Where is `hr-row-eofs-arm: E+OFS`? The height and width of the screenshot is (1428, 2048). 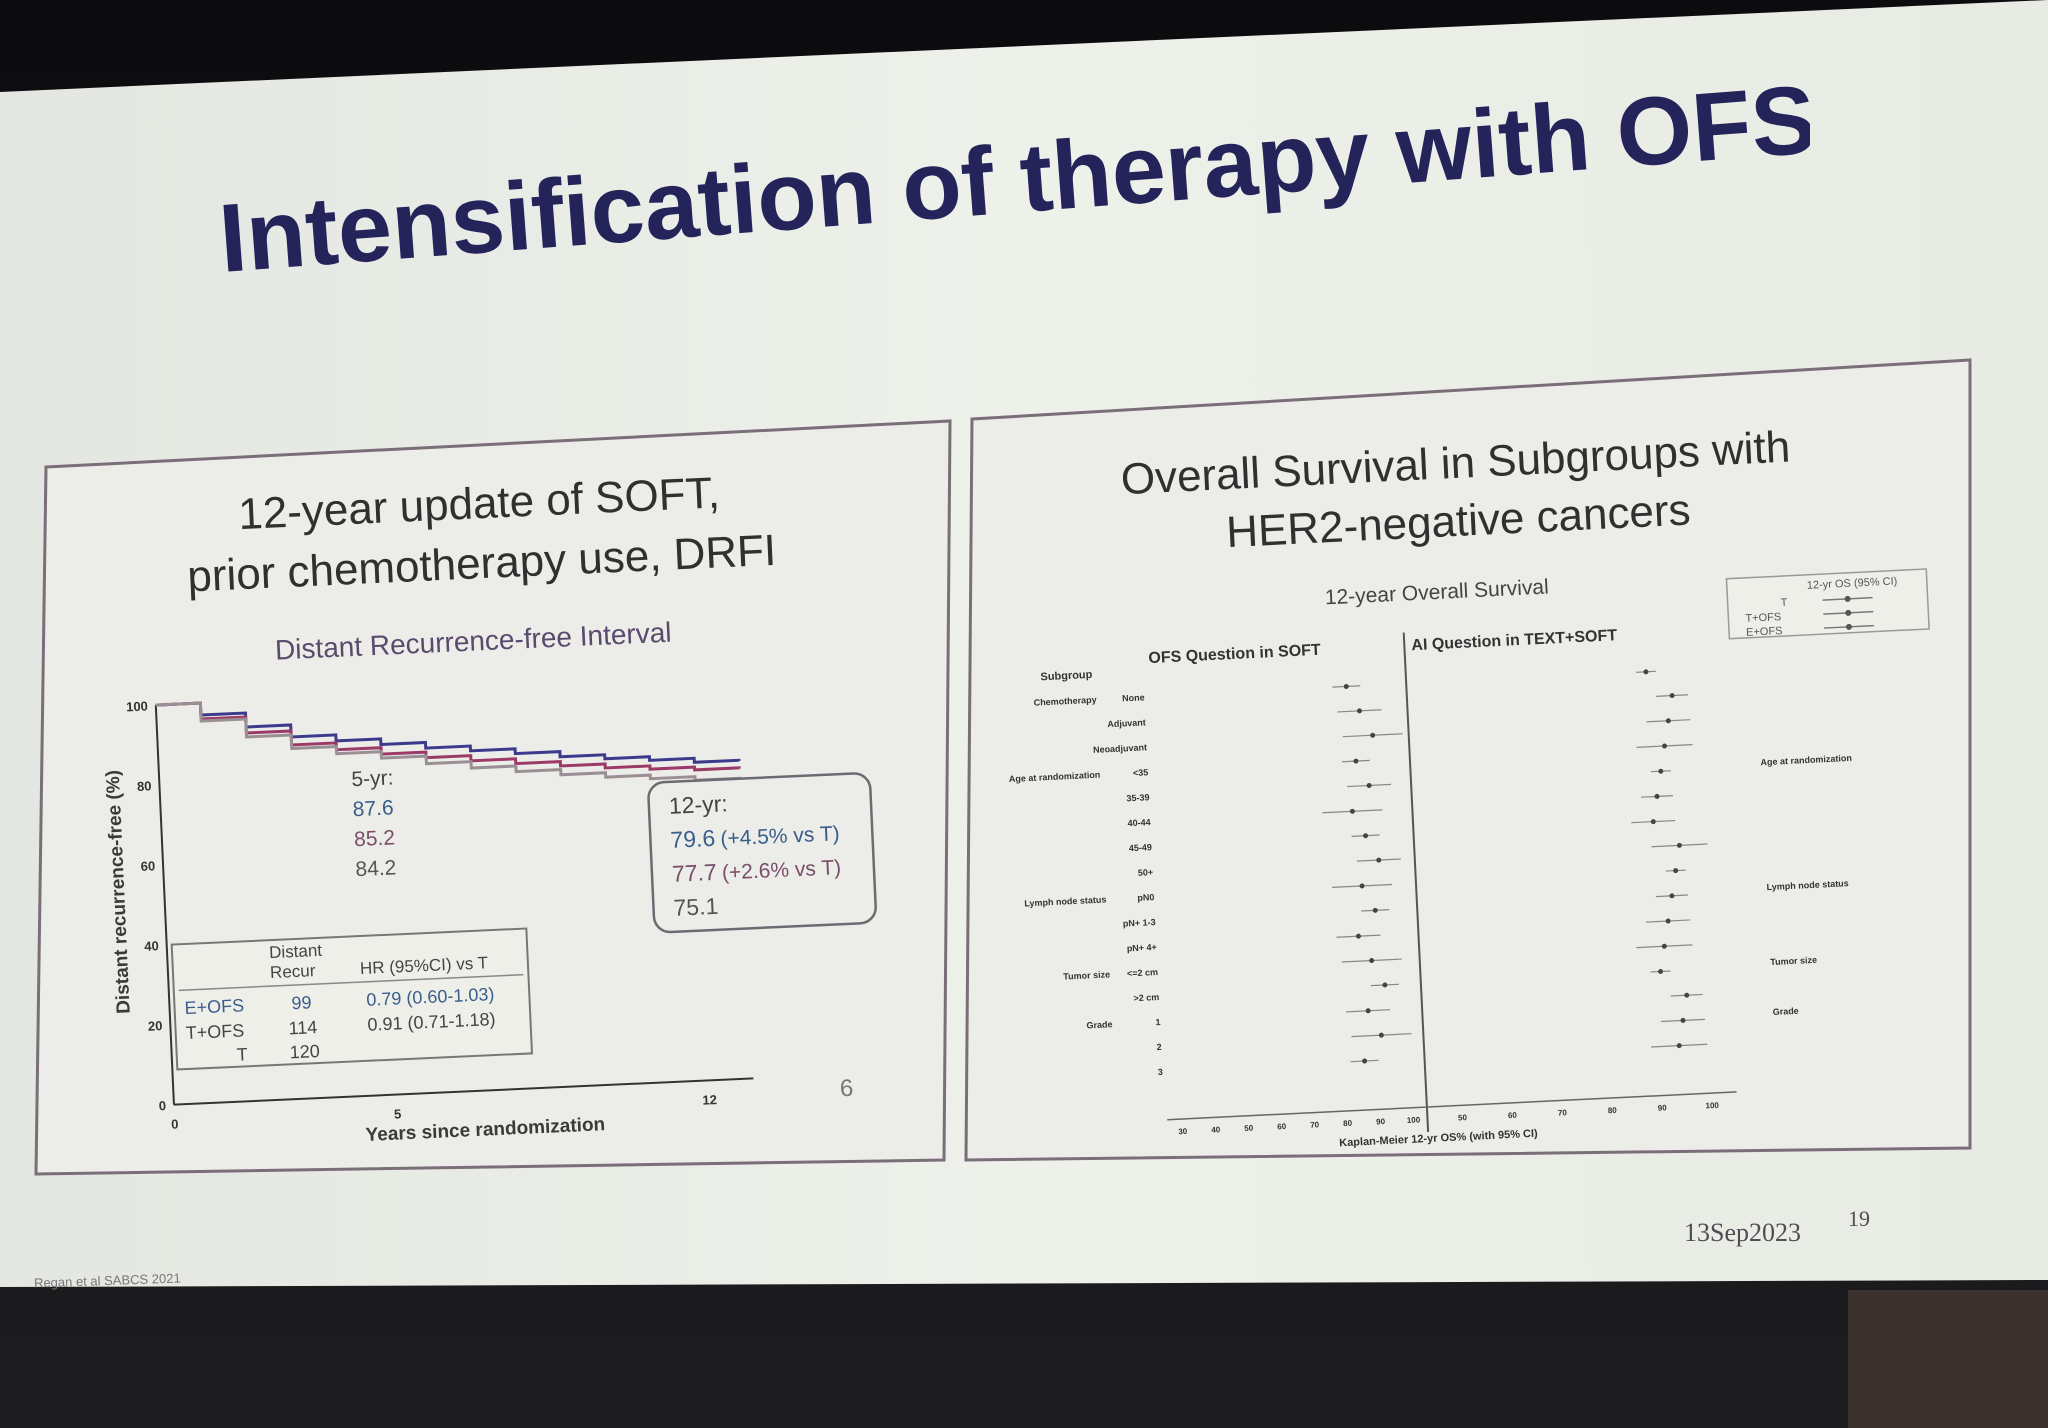
hr-row-eofs-arm: E+OFS is located at coordinates (214, 1006).